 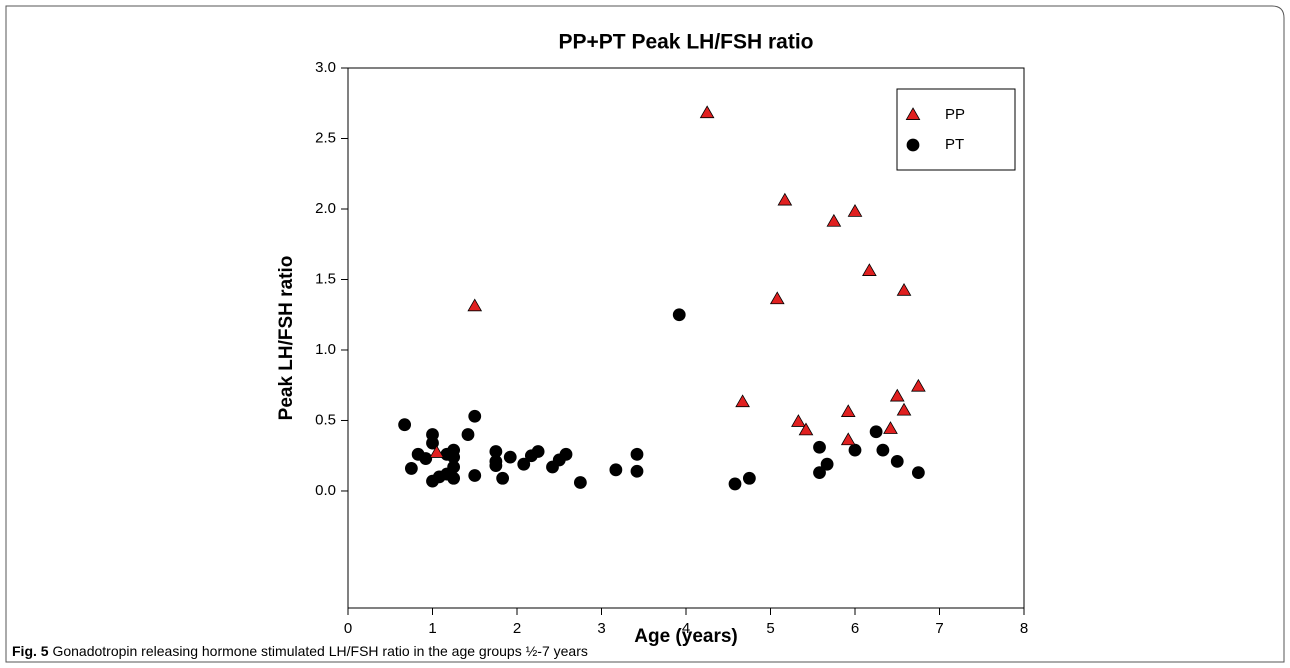 I want to click on y-tick-label: 2.0, so click(x=325, y=208).